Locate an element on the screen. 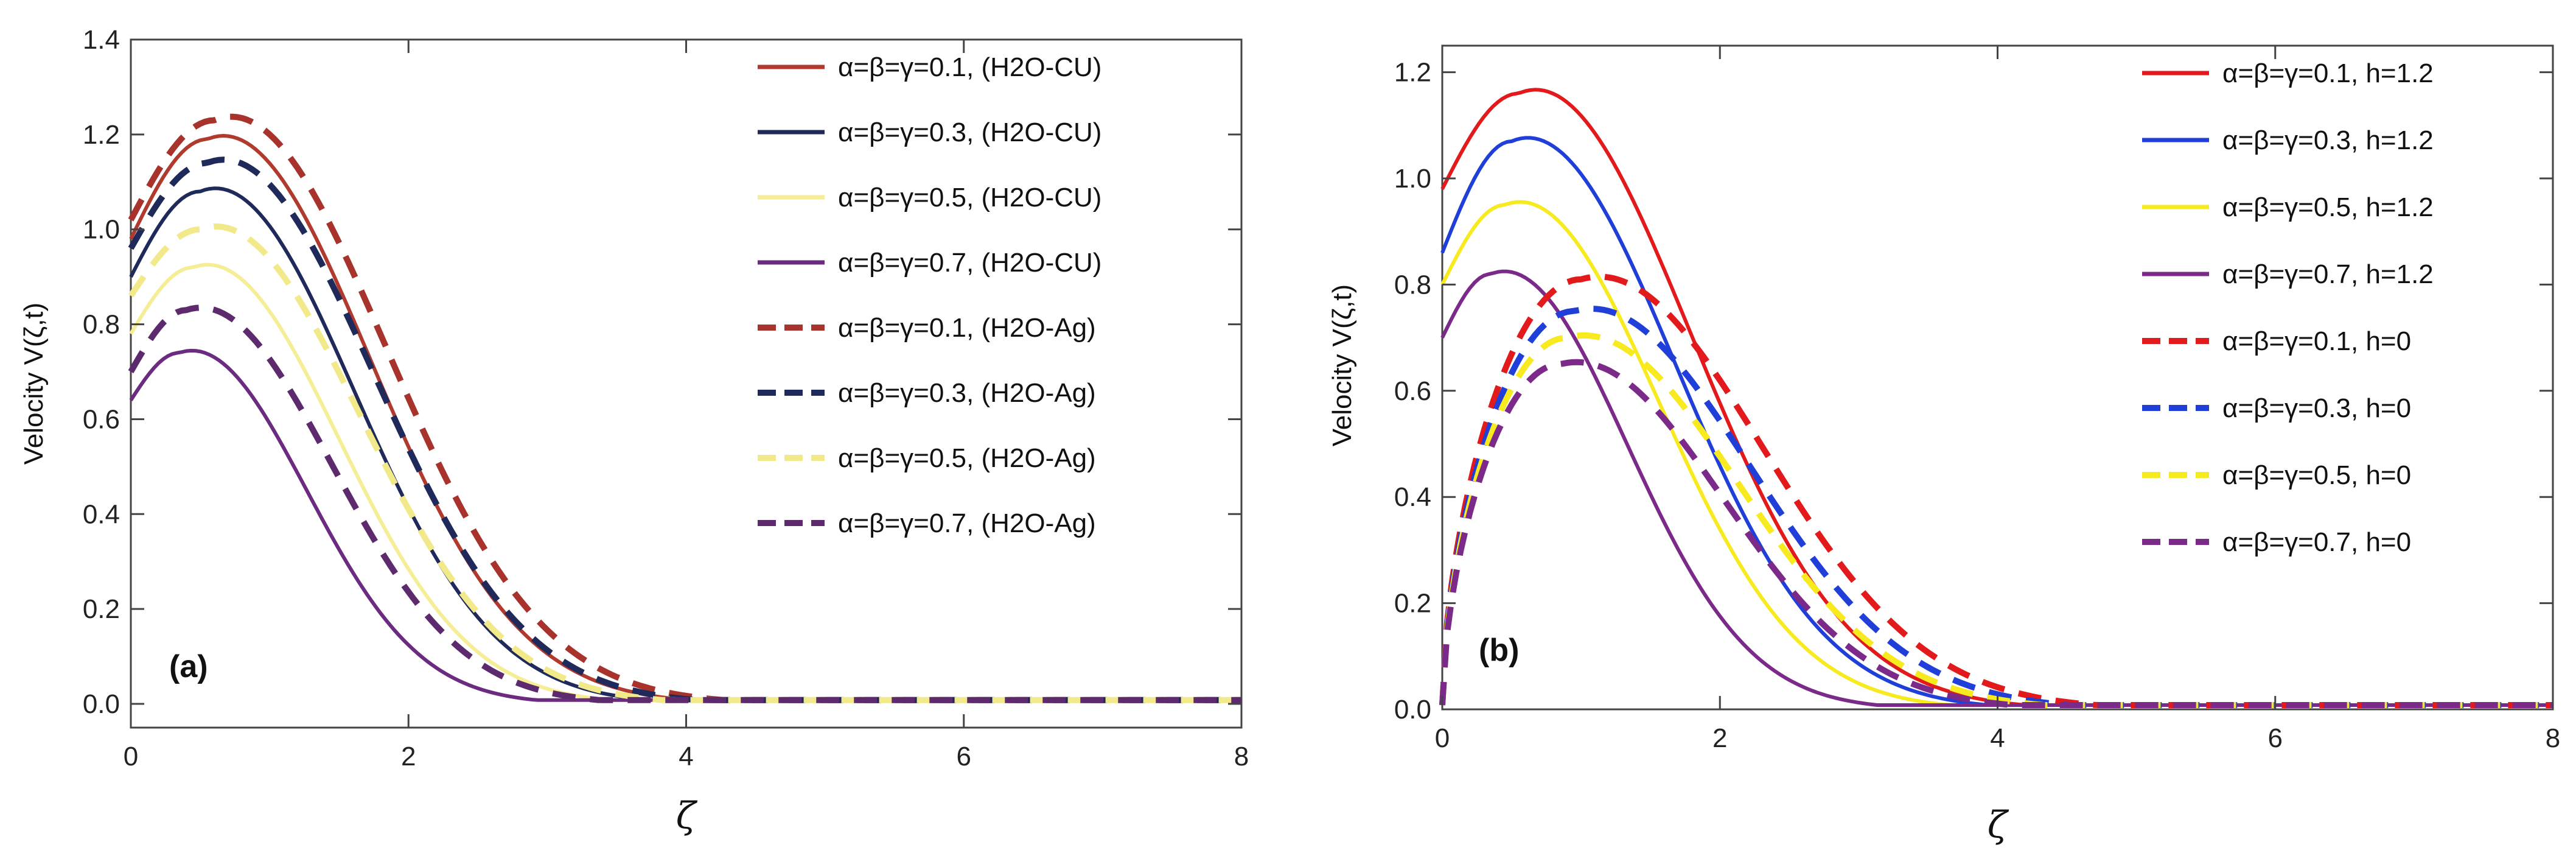  y-tick-label: 1.4 is located at coordinates (102, 40).